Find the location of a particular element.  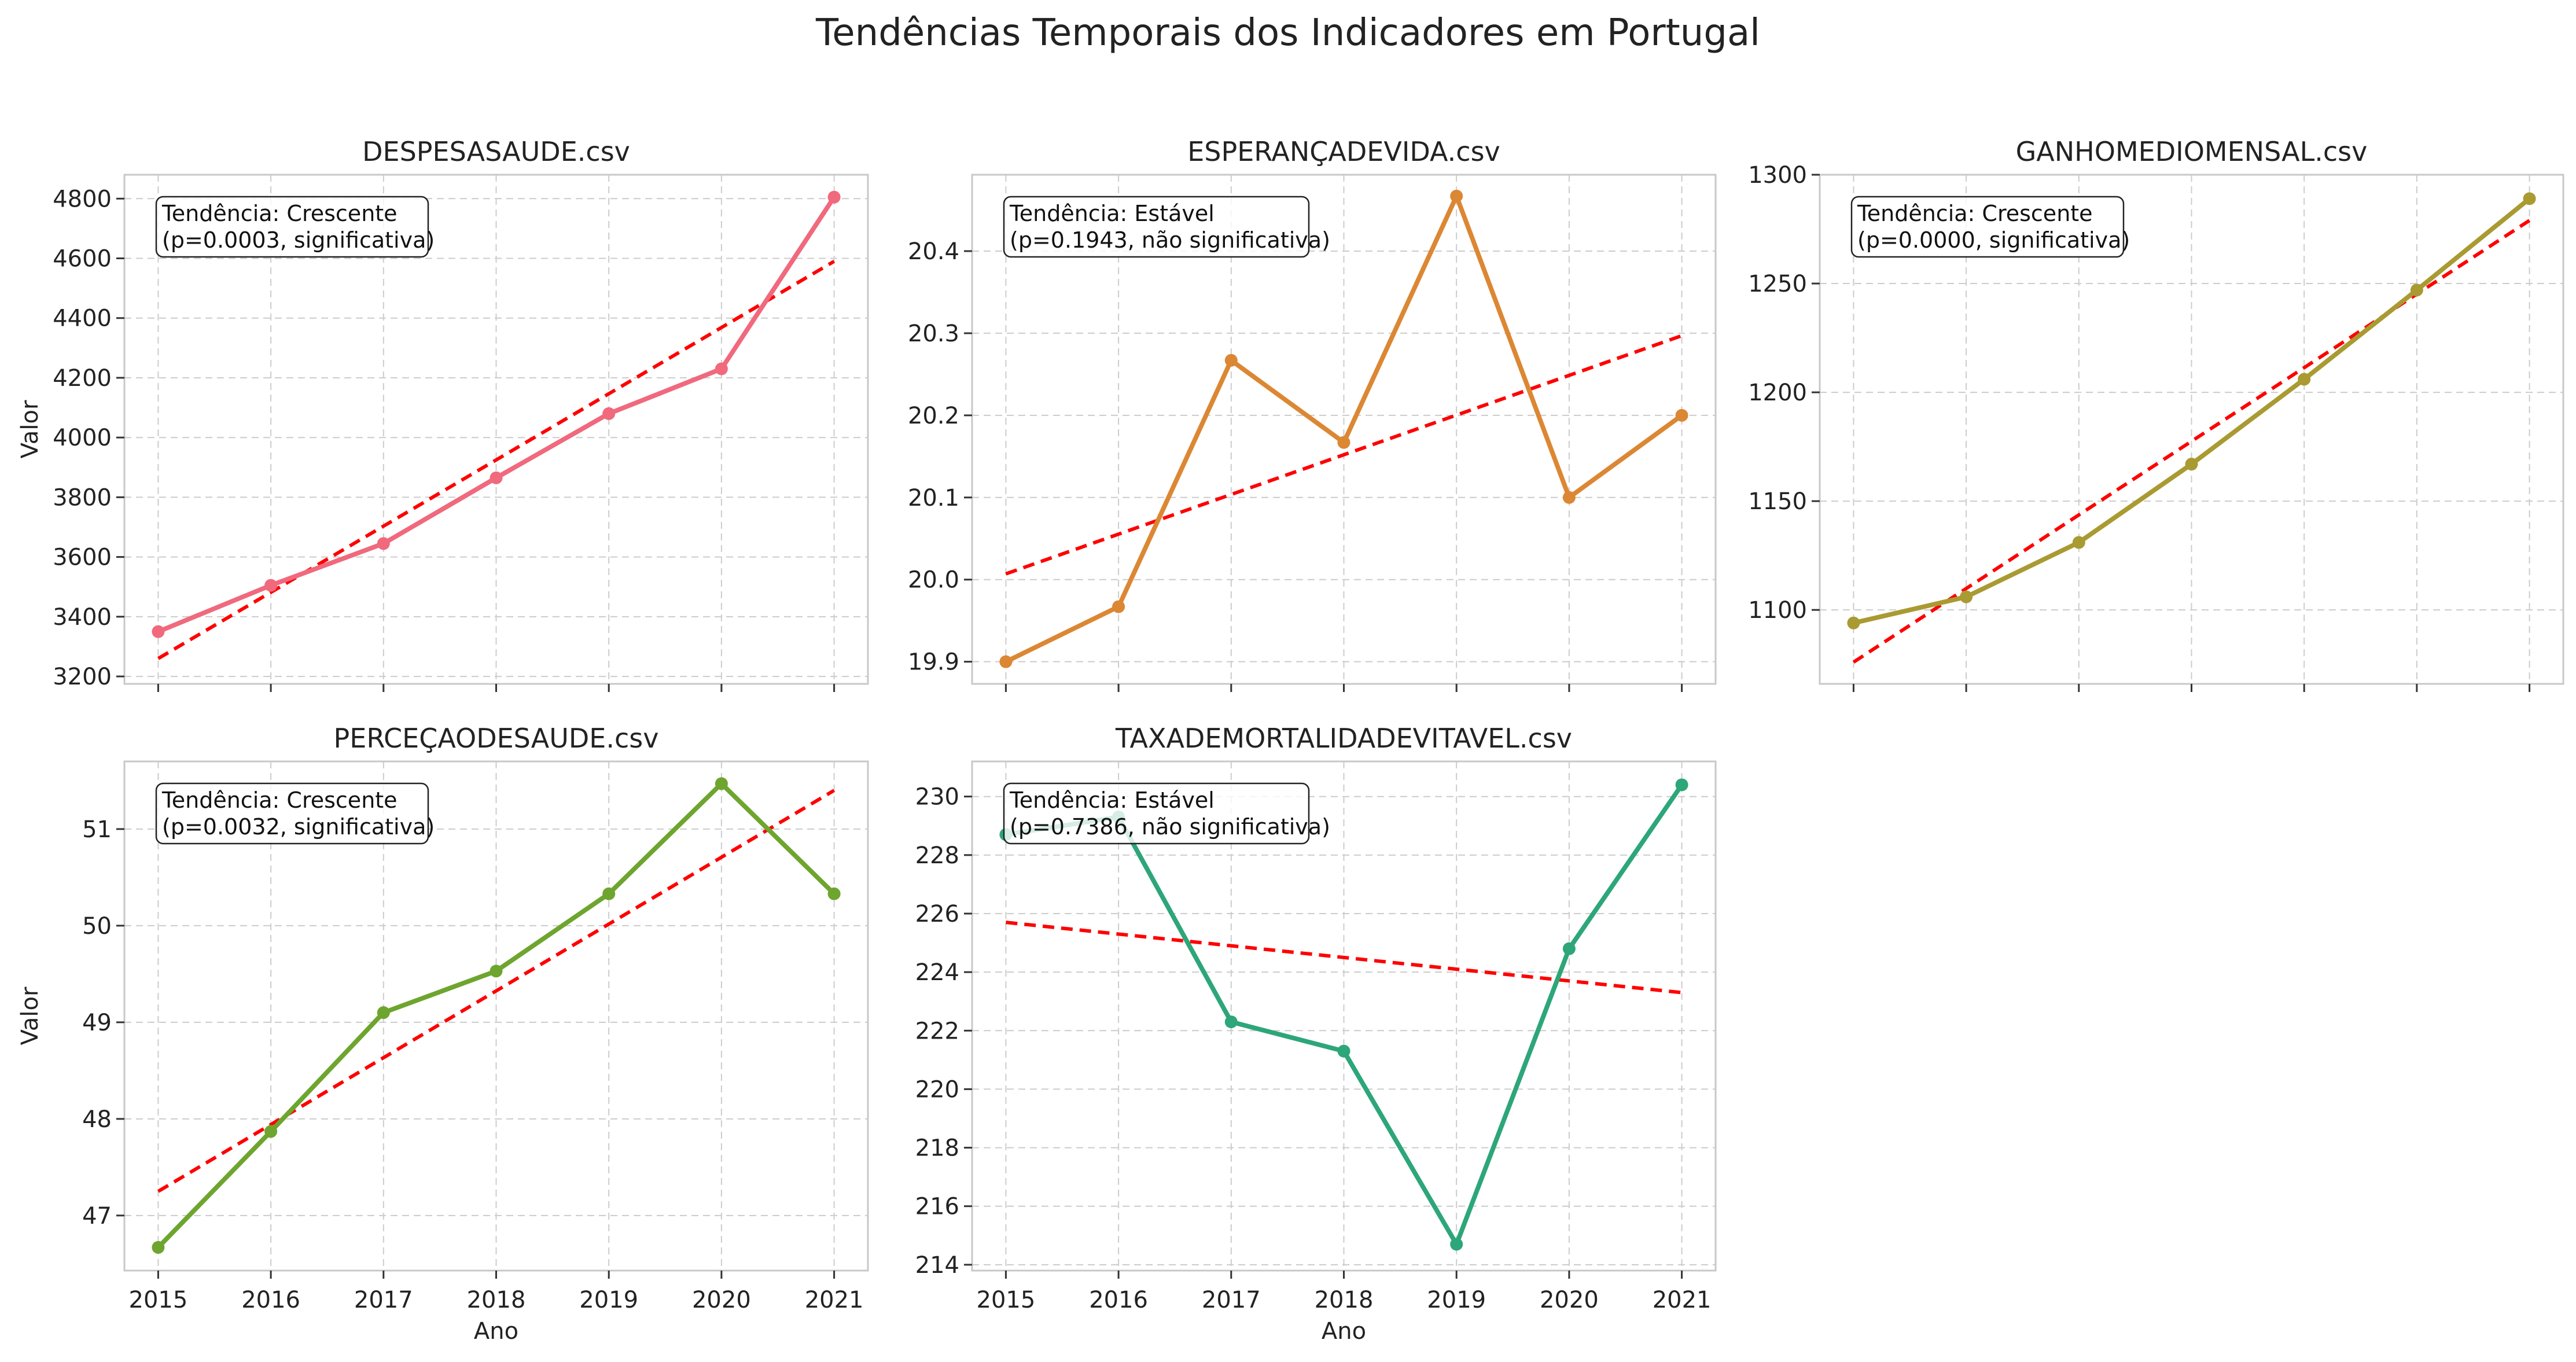

y-tick-label: 220 is located at coordinates (937, 1090).